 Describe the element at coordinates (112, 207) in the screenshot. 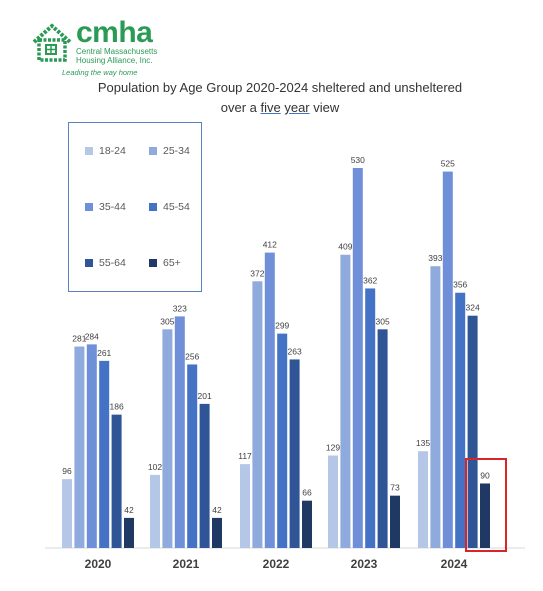

I see `legend-label: 35-44` at that location.